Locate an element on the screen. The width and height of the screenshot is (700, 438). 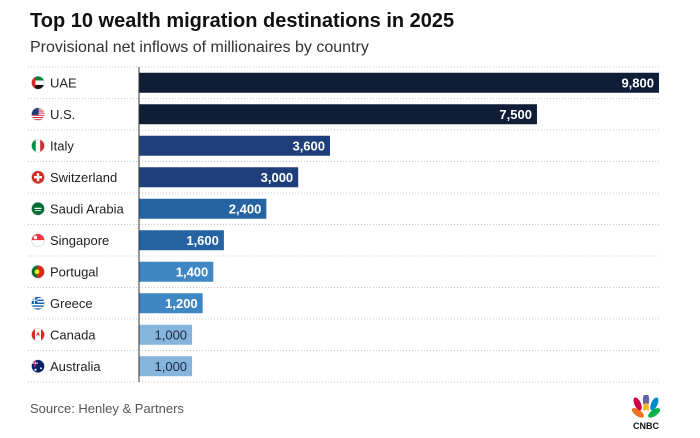
bar-row-2: Italy 3,600 is located at coordinates (181, 145).